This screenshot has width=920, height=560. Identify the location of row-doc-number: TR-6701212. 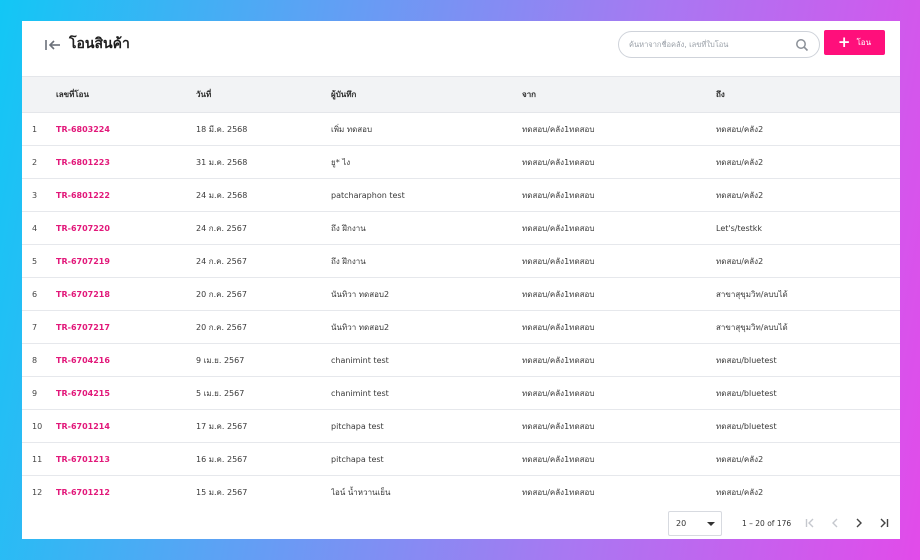
(126, 492).